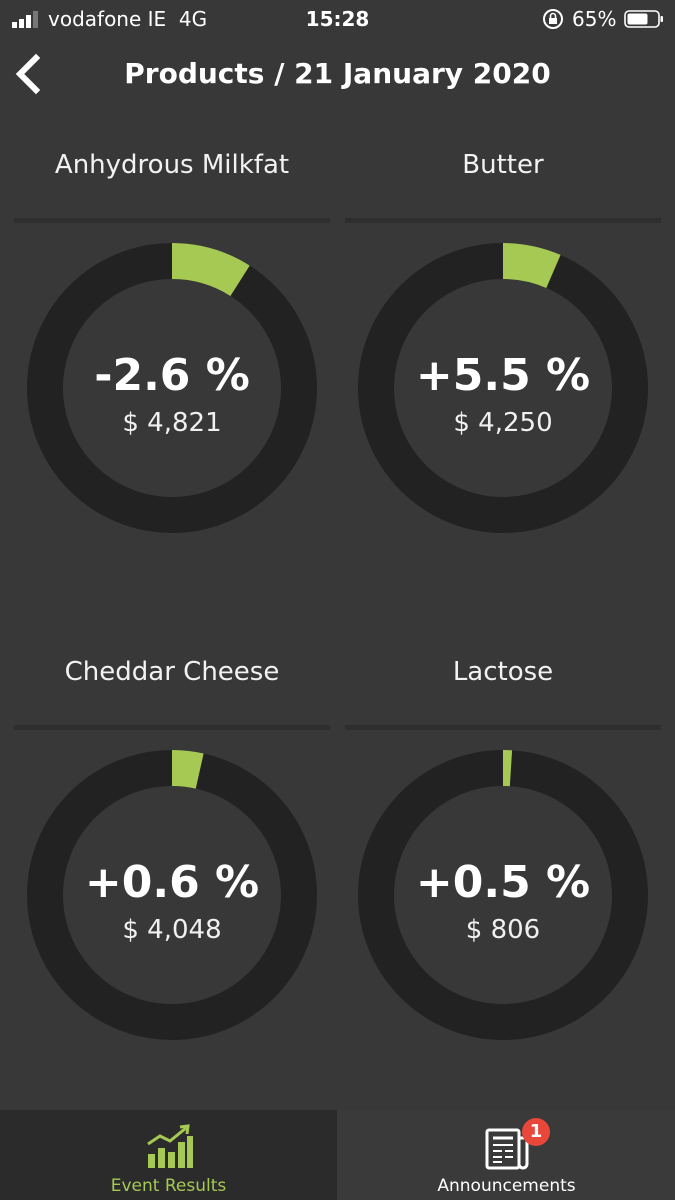 This screenshot has width=675, height=1200. What do you see at coordinates (25, 19) in the screenshot?
I see `signal-strength-icon` at bounding box center [25, 19].